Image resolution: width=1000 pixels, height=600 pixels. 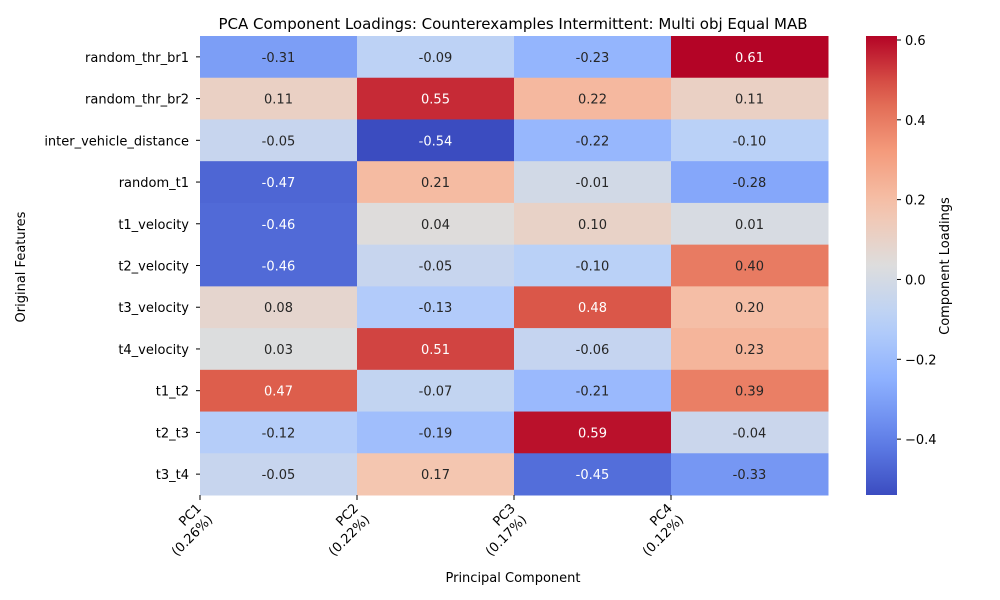 What do you see at coordinates (187, 530) in the screenshot?
I see `column-label: PC1(0.26%)` at bounding box center [187, 530].